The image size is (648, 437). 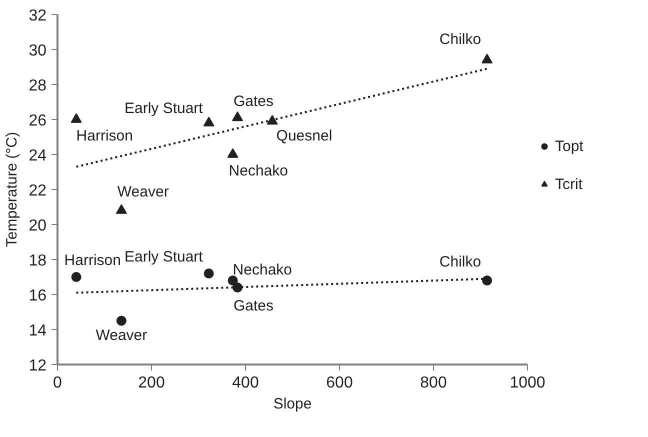 I want to click on x-axis-title: Slope, so click(x=292, y=404).